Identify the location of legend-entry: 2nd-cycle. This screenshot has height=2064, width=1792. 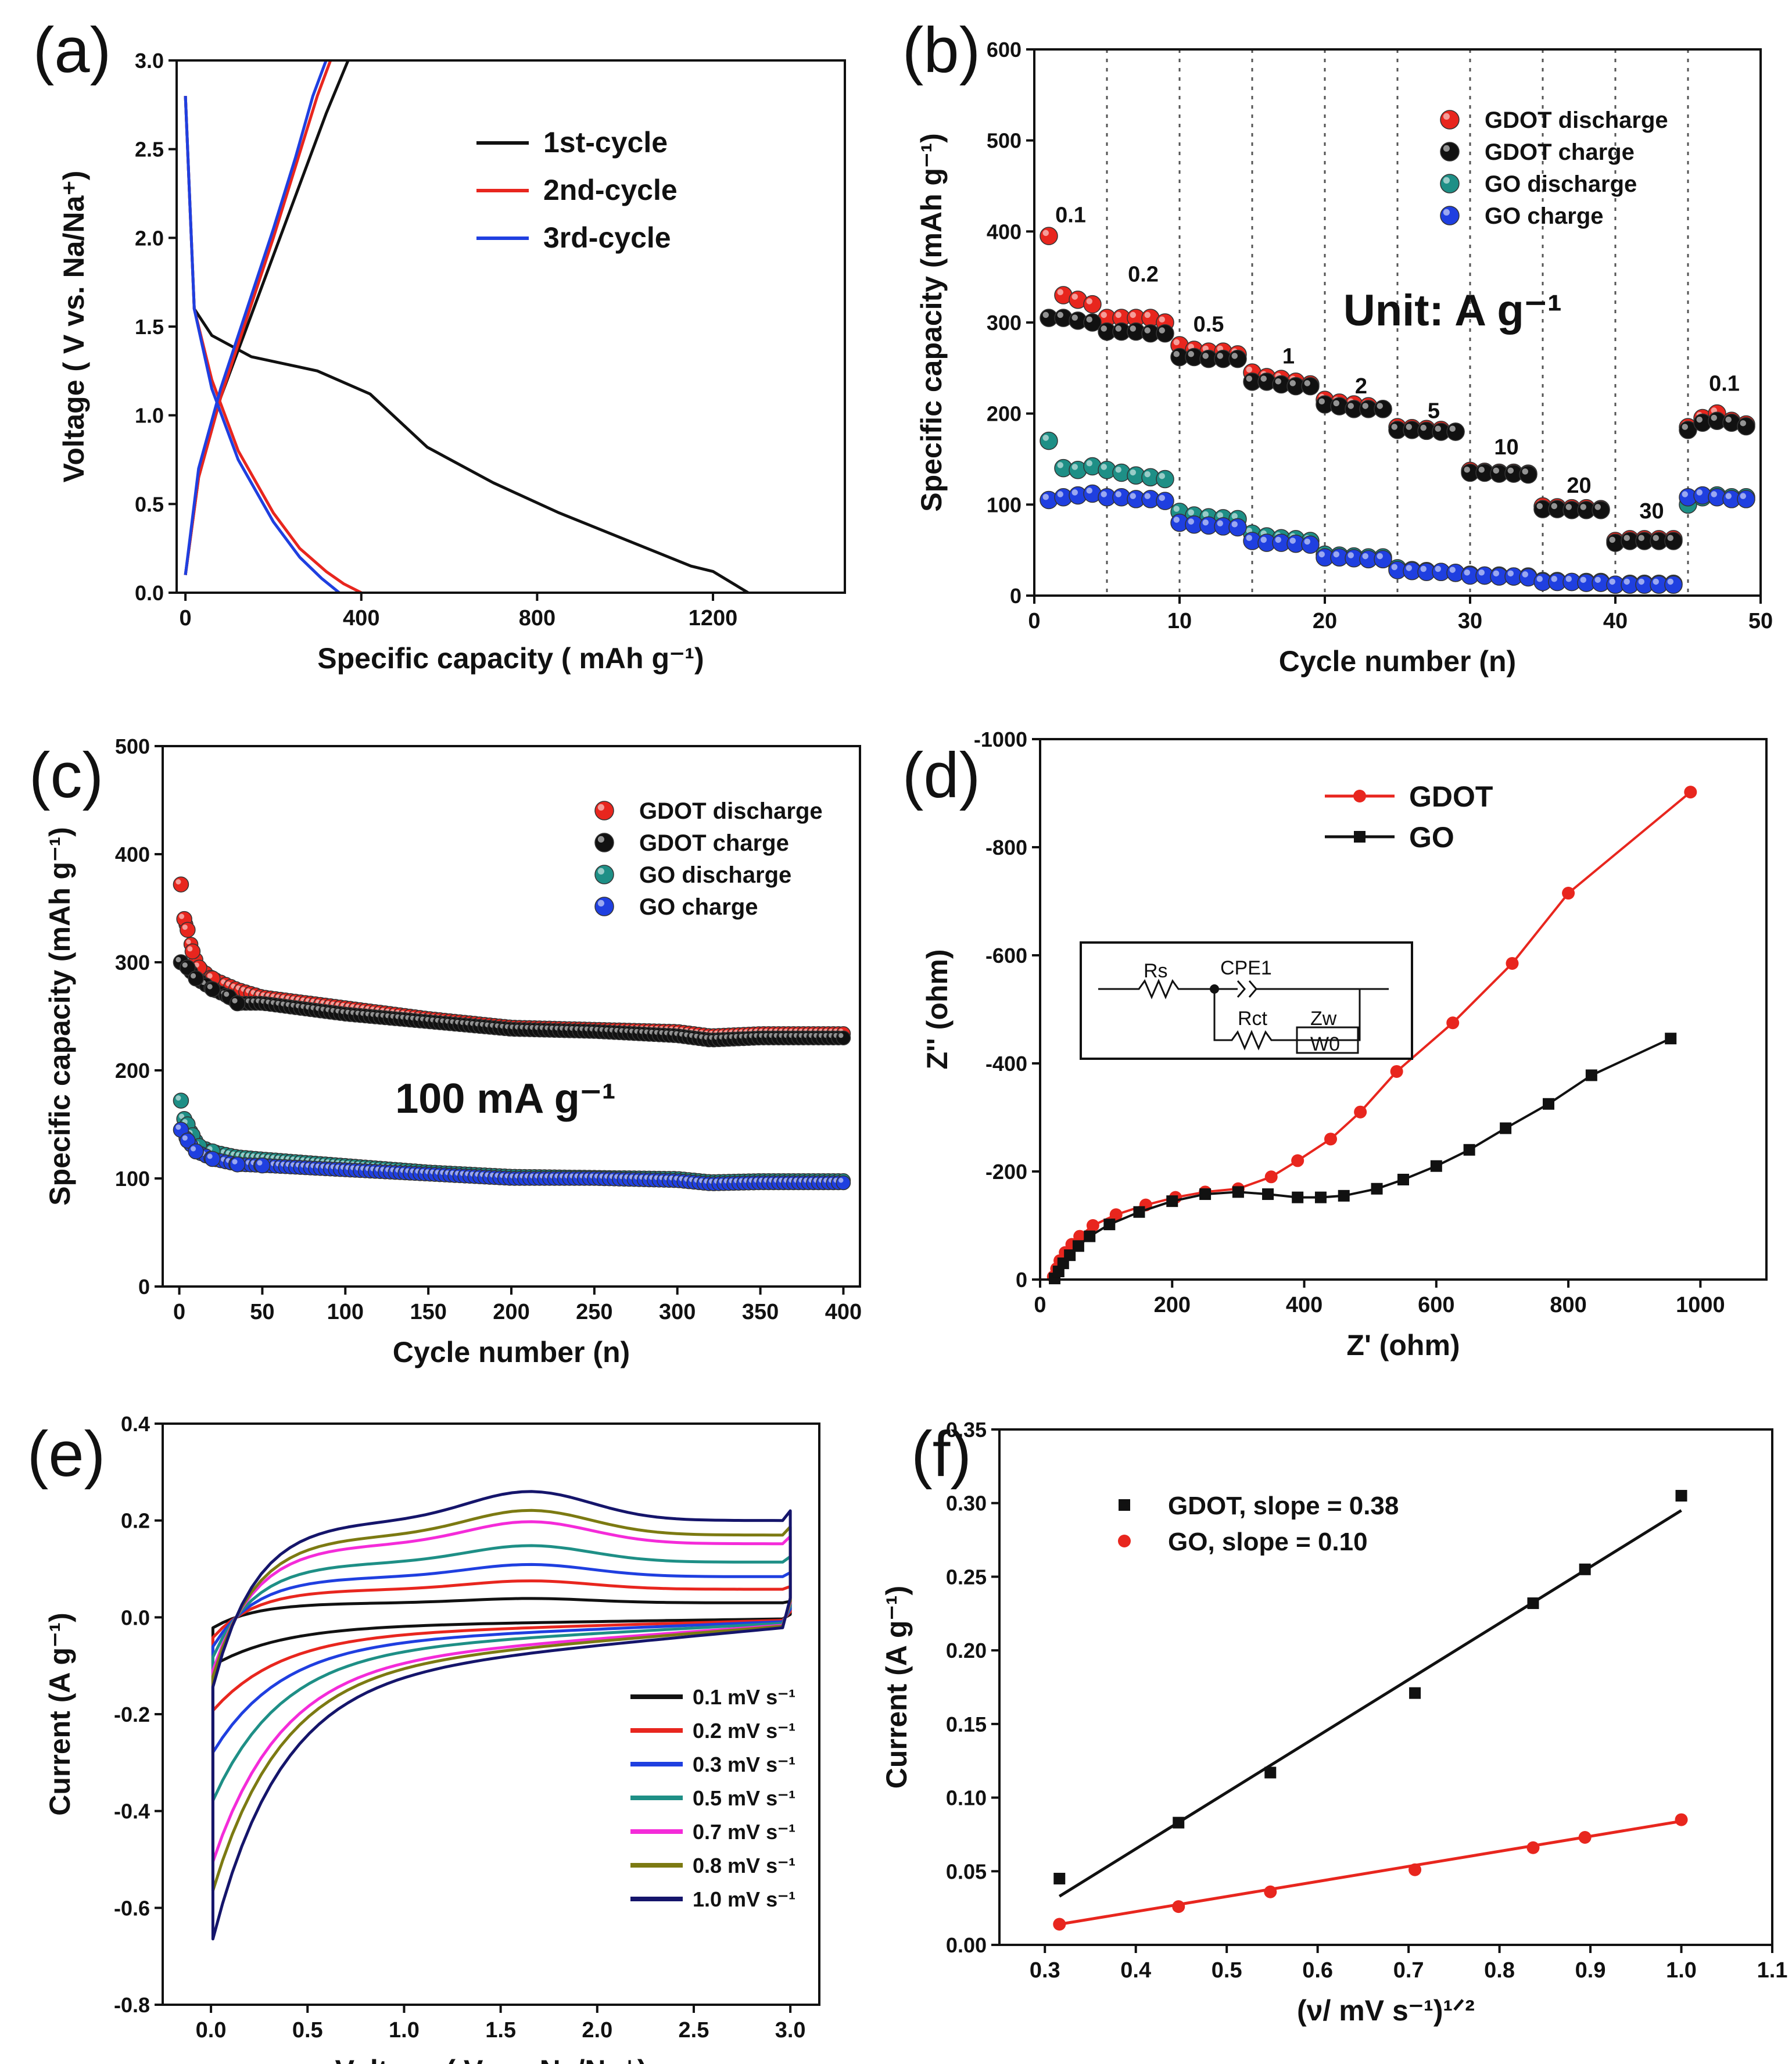
(611, 190).